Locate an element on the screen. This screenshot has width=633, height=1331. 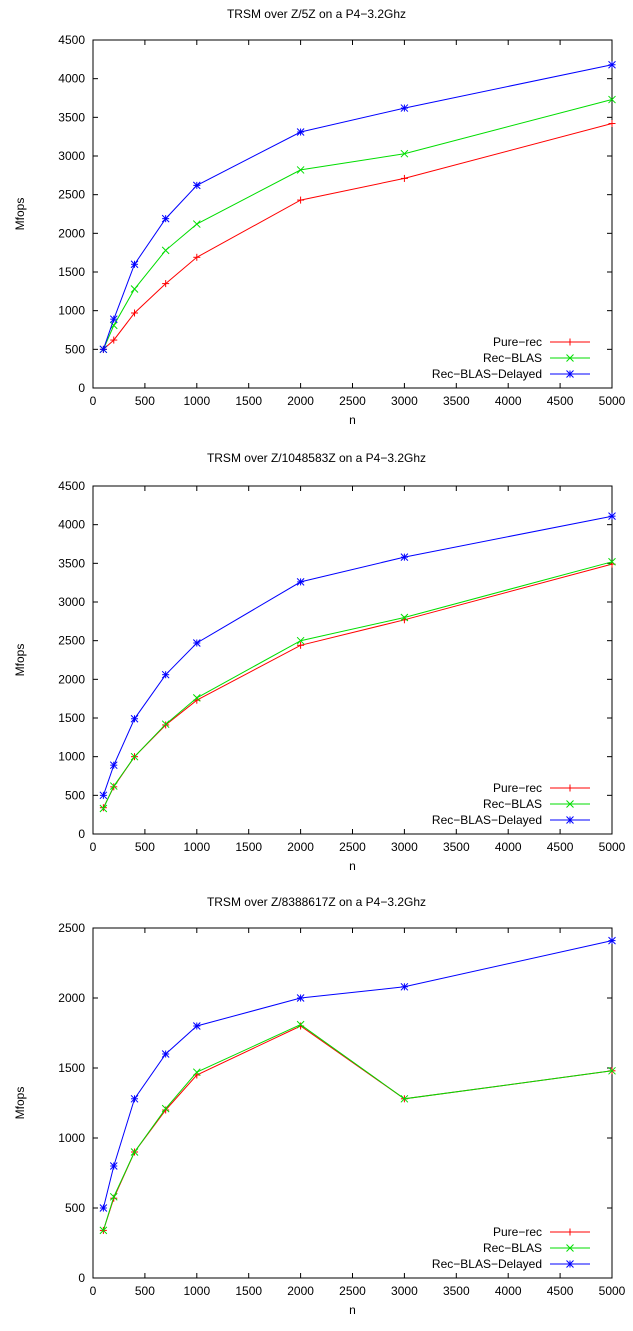
y-tick-label: 4500 is located at coordinates (71, 486).